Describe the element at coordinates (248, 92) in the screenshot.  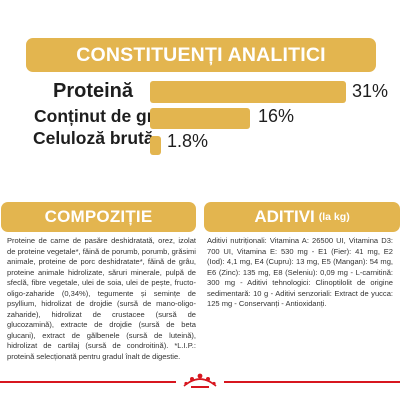
I see `protein-bar` at that location.